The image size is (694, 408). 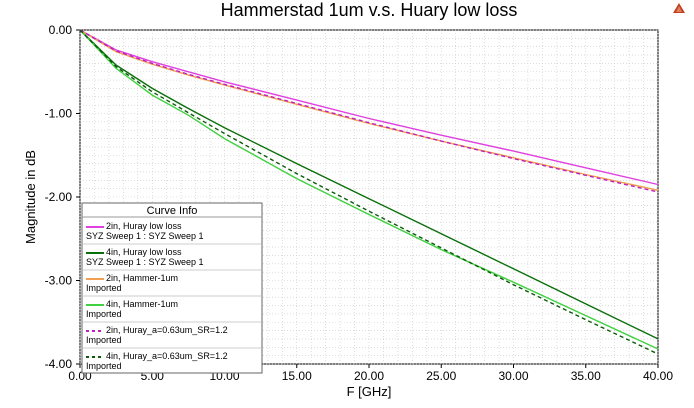 I want to click on x-tick-label: 25.00, so click(x=441, y=376).